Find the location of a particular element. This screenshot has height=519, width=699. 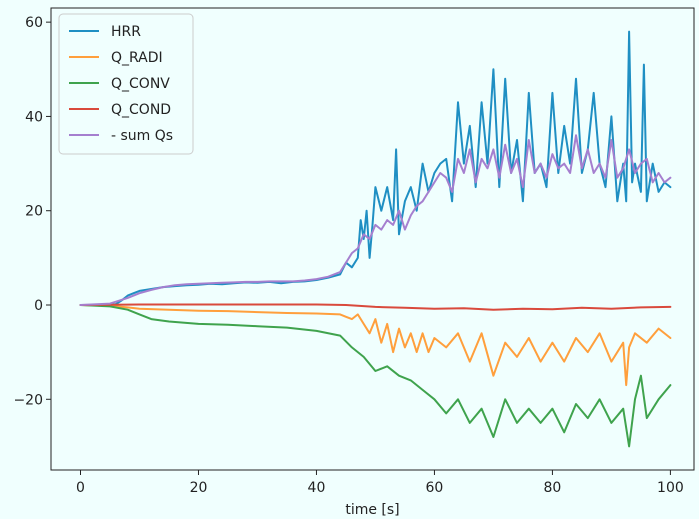

x-tick-label: 60 is located at coordinates (435, 488).